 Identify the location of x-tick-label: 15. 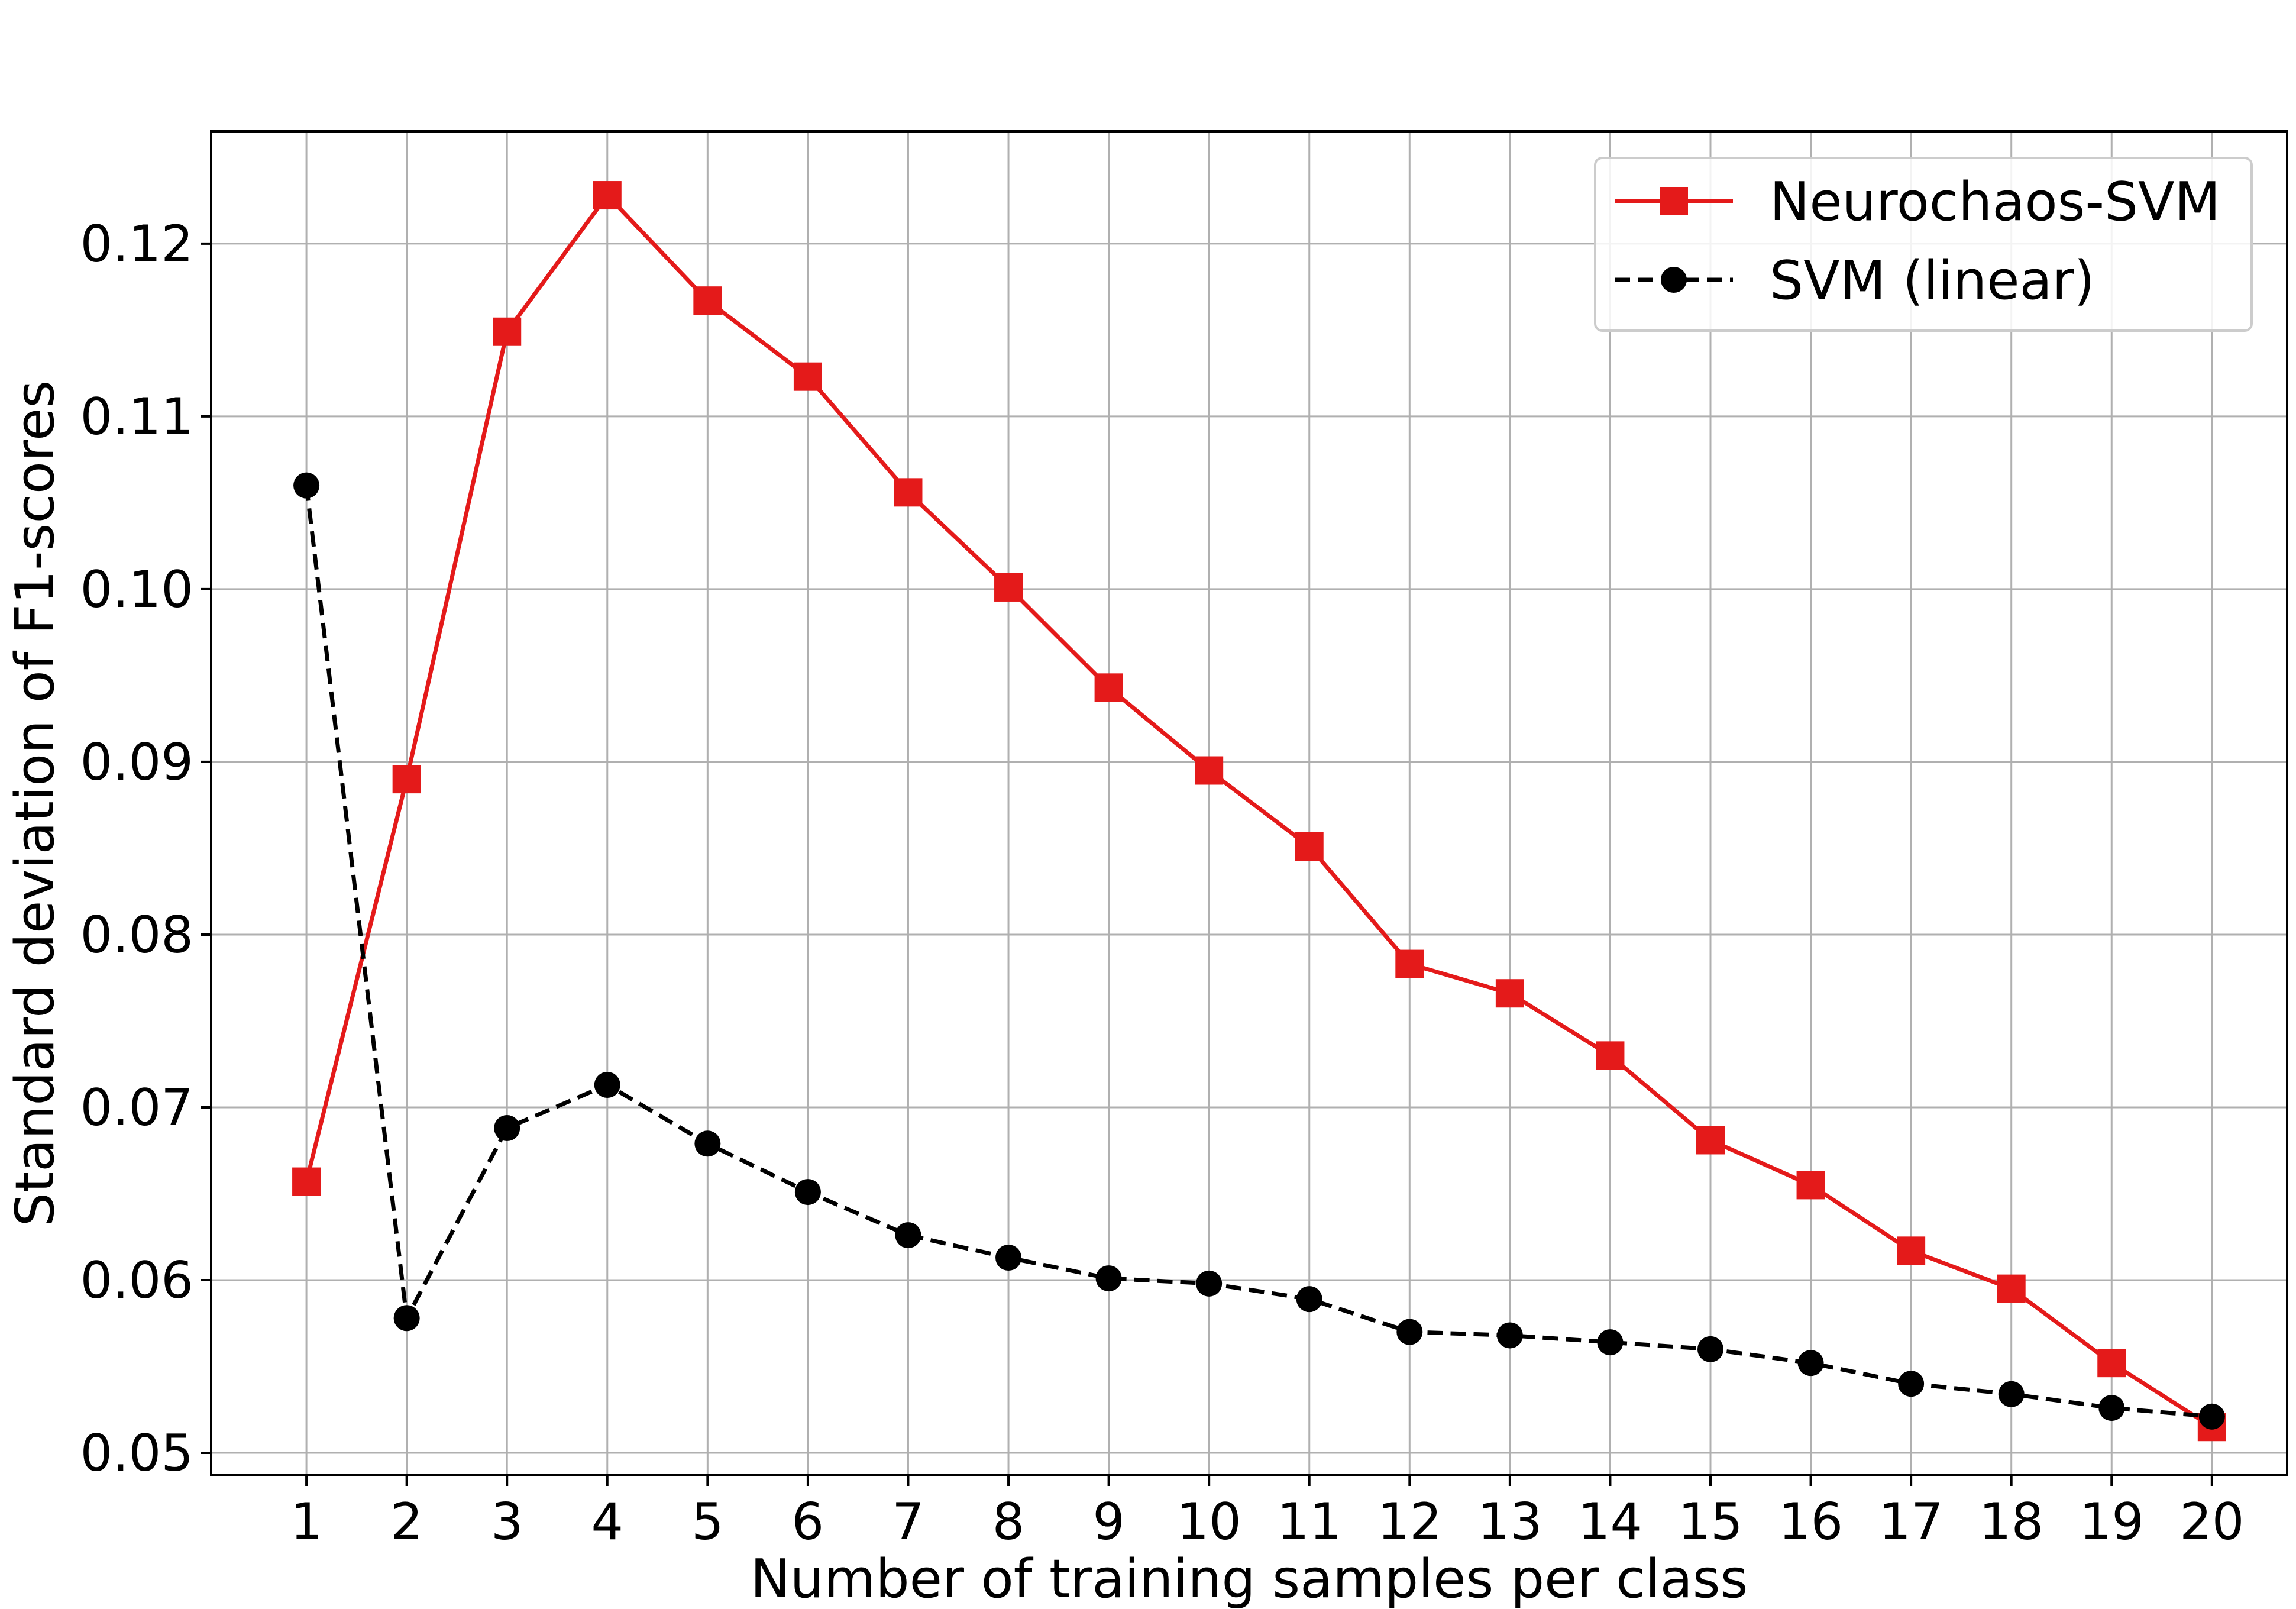
(1710, 1522).